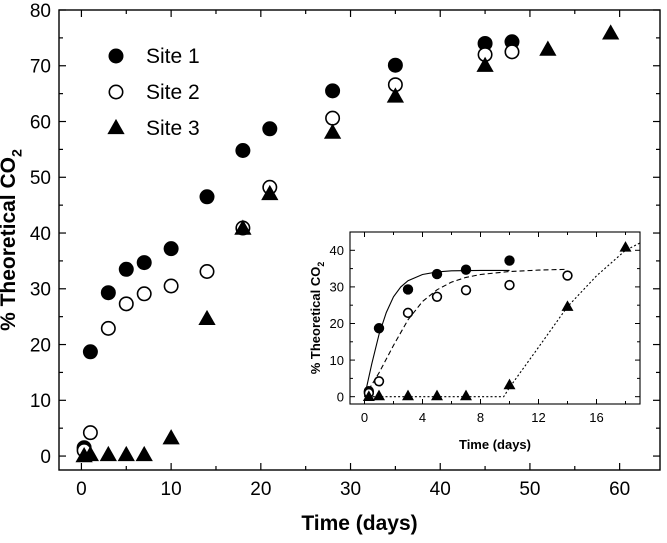  What do you see at coordinates (529, 489) in the screenshot?
I see `x-tick-label: 50` at bounding box center [529, 489].